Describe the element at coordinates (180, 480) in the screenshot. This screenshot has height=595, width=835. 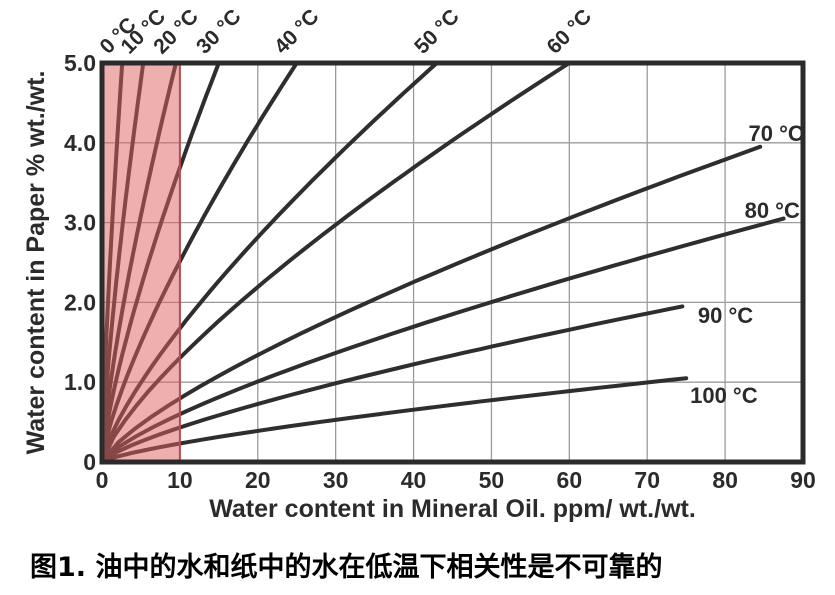
I see `x-tick-label: 10` at that location.